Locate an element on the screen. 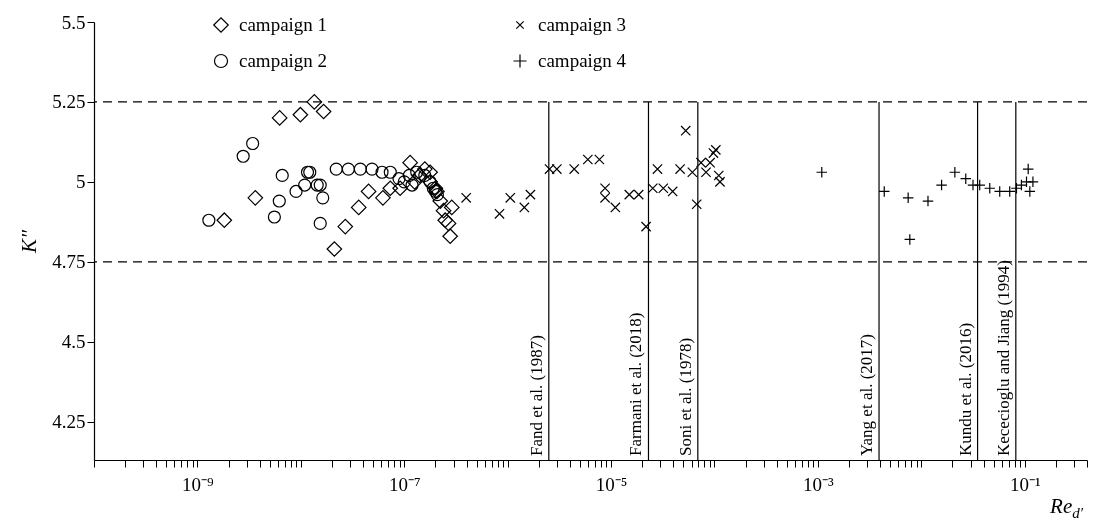 The height and width of the screenshot is (528, 1095). x-tick-label: 10⁻⁵ is located at coordinates (611, 484).